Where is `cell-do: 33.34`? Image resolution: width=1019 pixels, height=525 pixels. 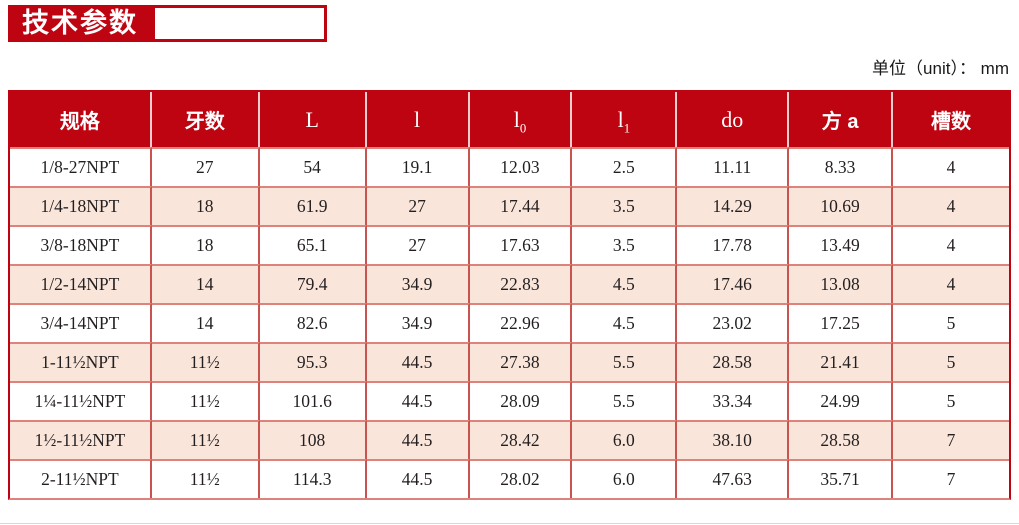 cell-do: 33.34 is located at coordinates (733, 400).